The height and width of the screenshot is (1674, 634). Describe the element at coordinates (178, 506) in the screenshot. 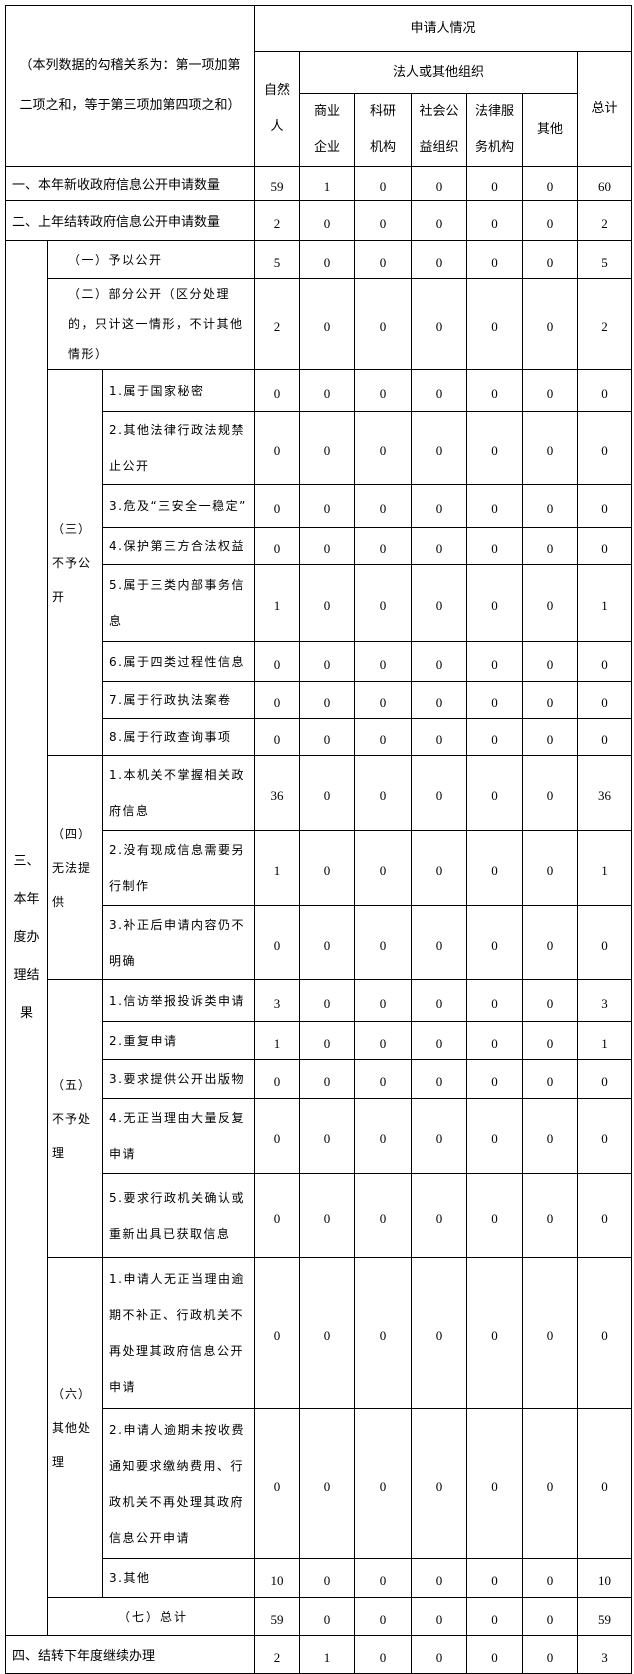

I see `item-label: 3.危及“三安全一稳定”` at that location.